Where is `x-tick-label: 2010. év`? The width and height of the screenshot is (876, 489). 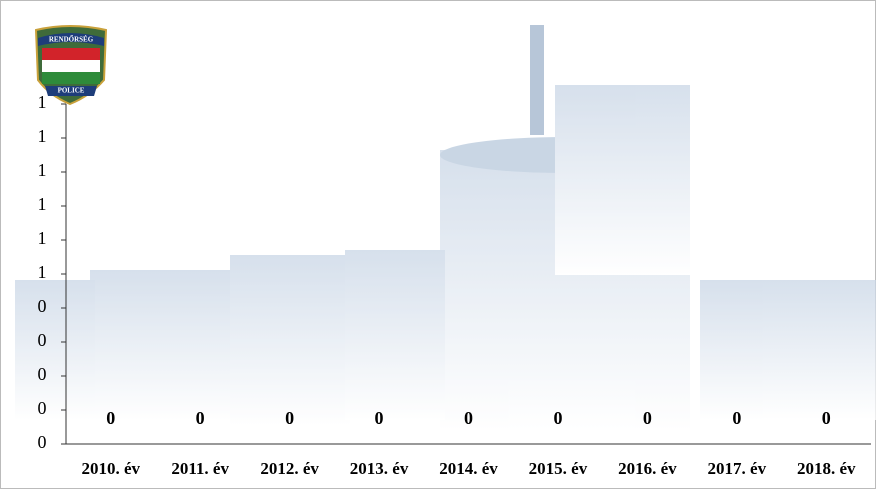
x-tick-label: 2010. év is located at coordinates (110, 468).